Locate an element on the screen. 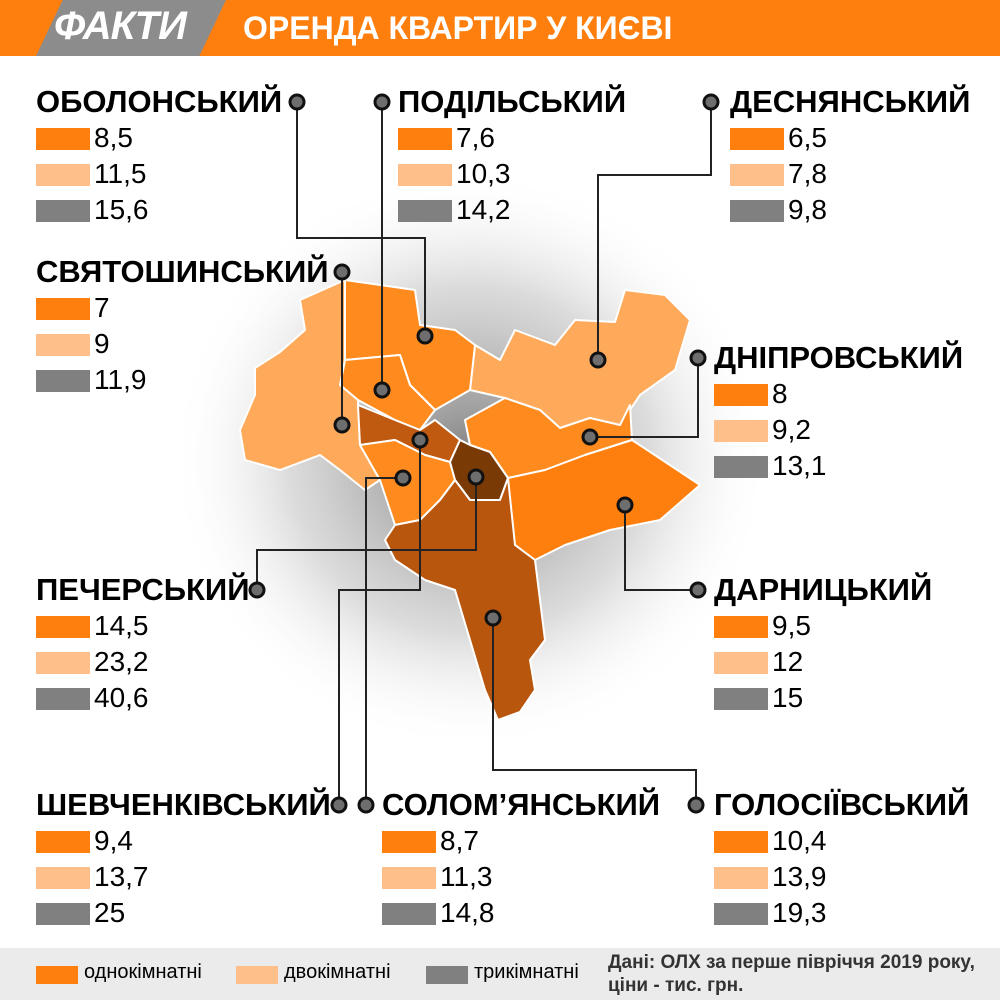  marker-solomianskyi is located at coordinates (403, 478).